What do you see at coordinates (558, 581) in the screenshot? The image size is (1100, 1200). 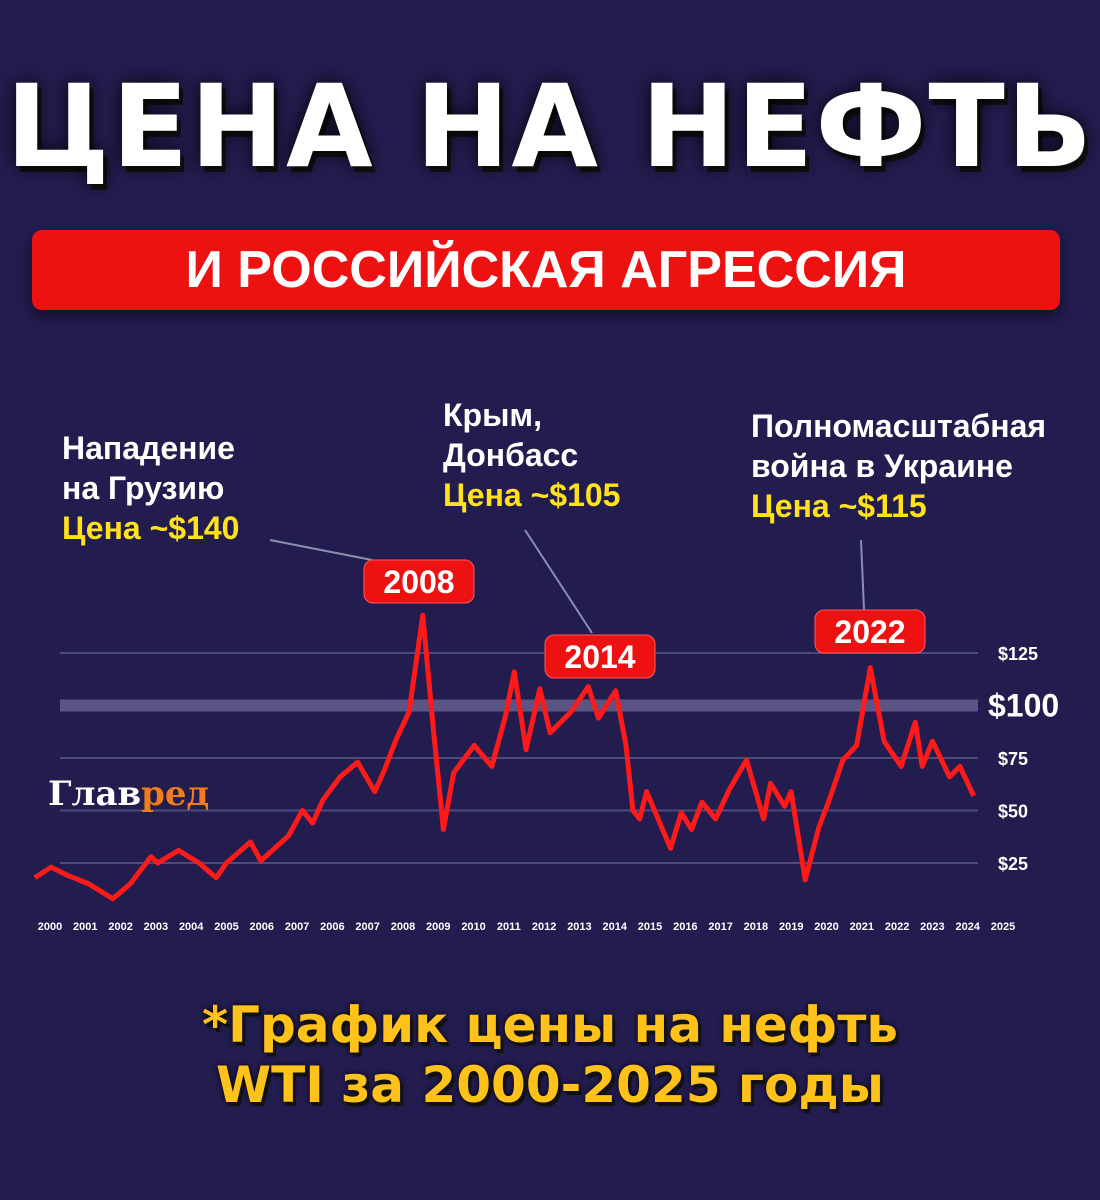 I see `callout-line-2014` at bounding box center [558, 581].